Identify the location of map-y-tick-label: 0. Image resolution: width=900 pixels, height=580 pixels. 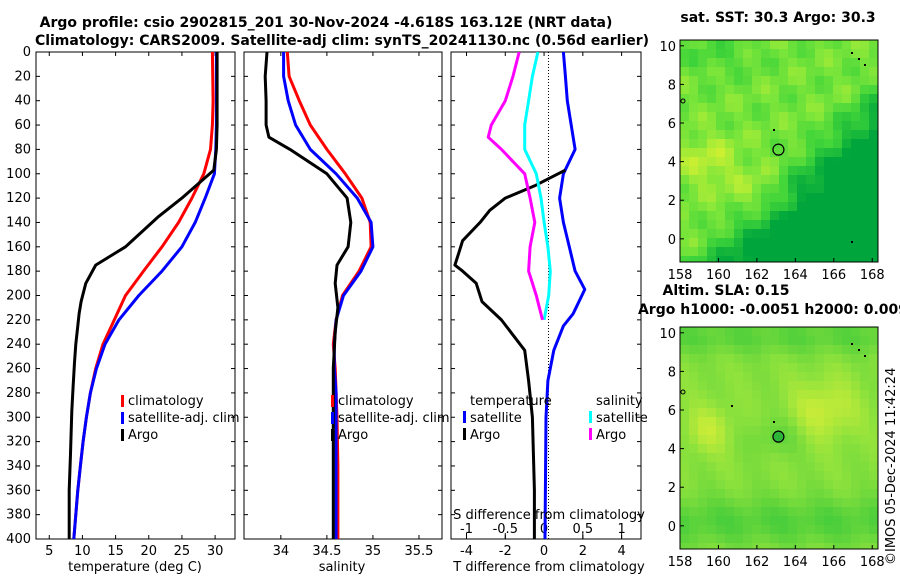
(672, 527).